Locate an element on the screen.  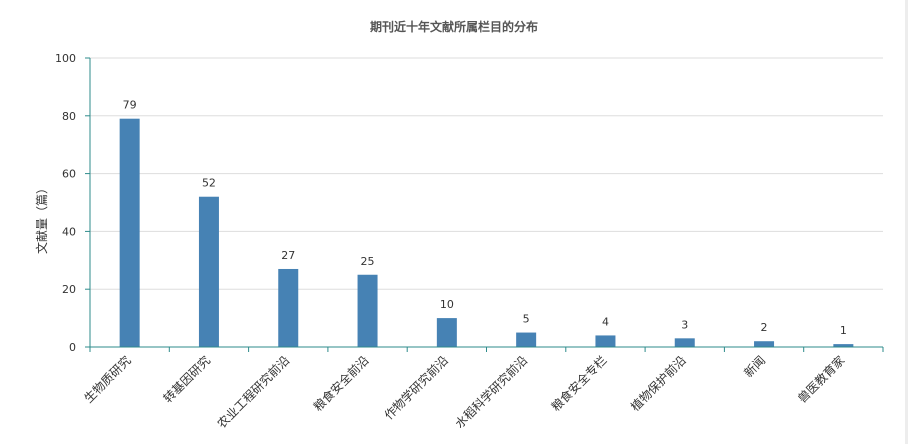
x-tick-label: 新闻 is located at coordinates (755, 367).